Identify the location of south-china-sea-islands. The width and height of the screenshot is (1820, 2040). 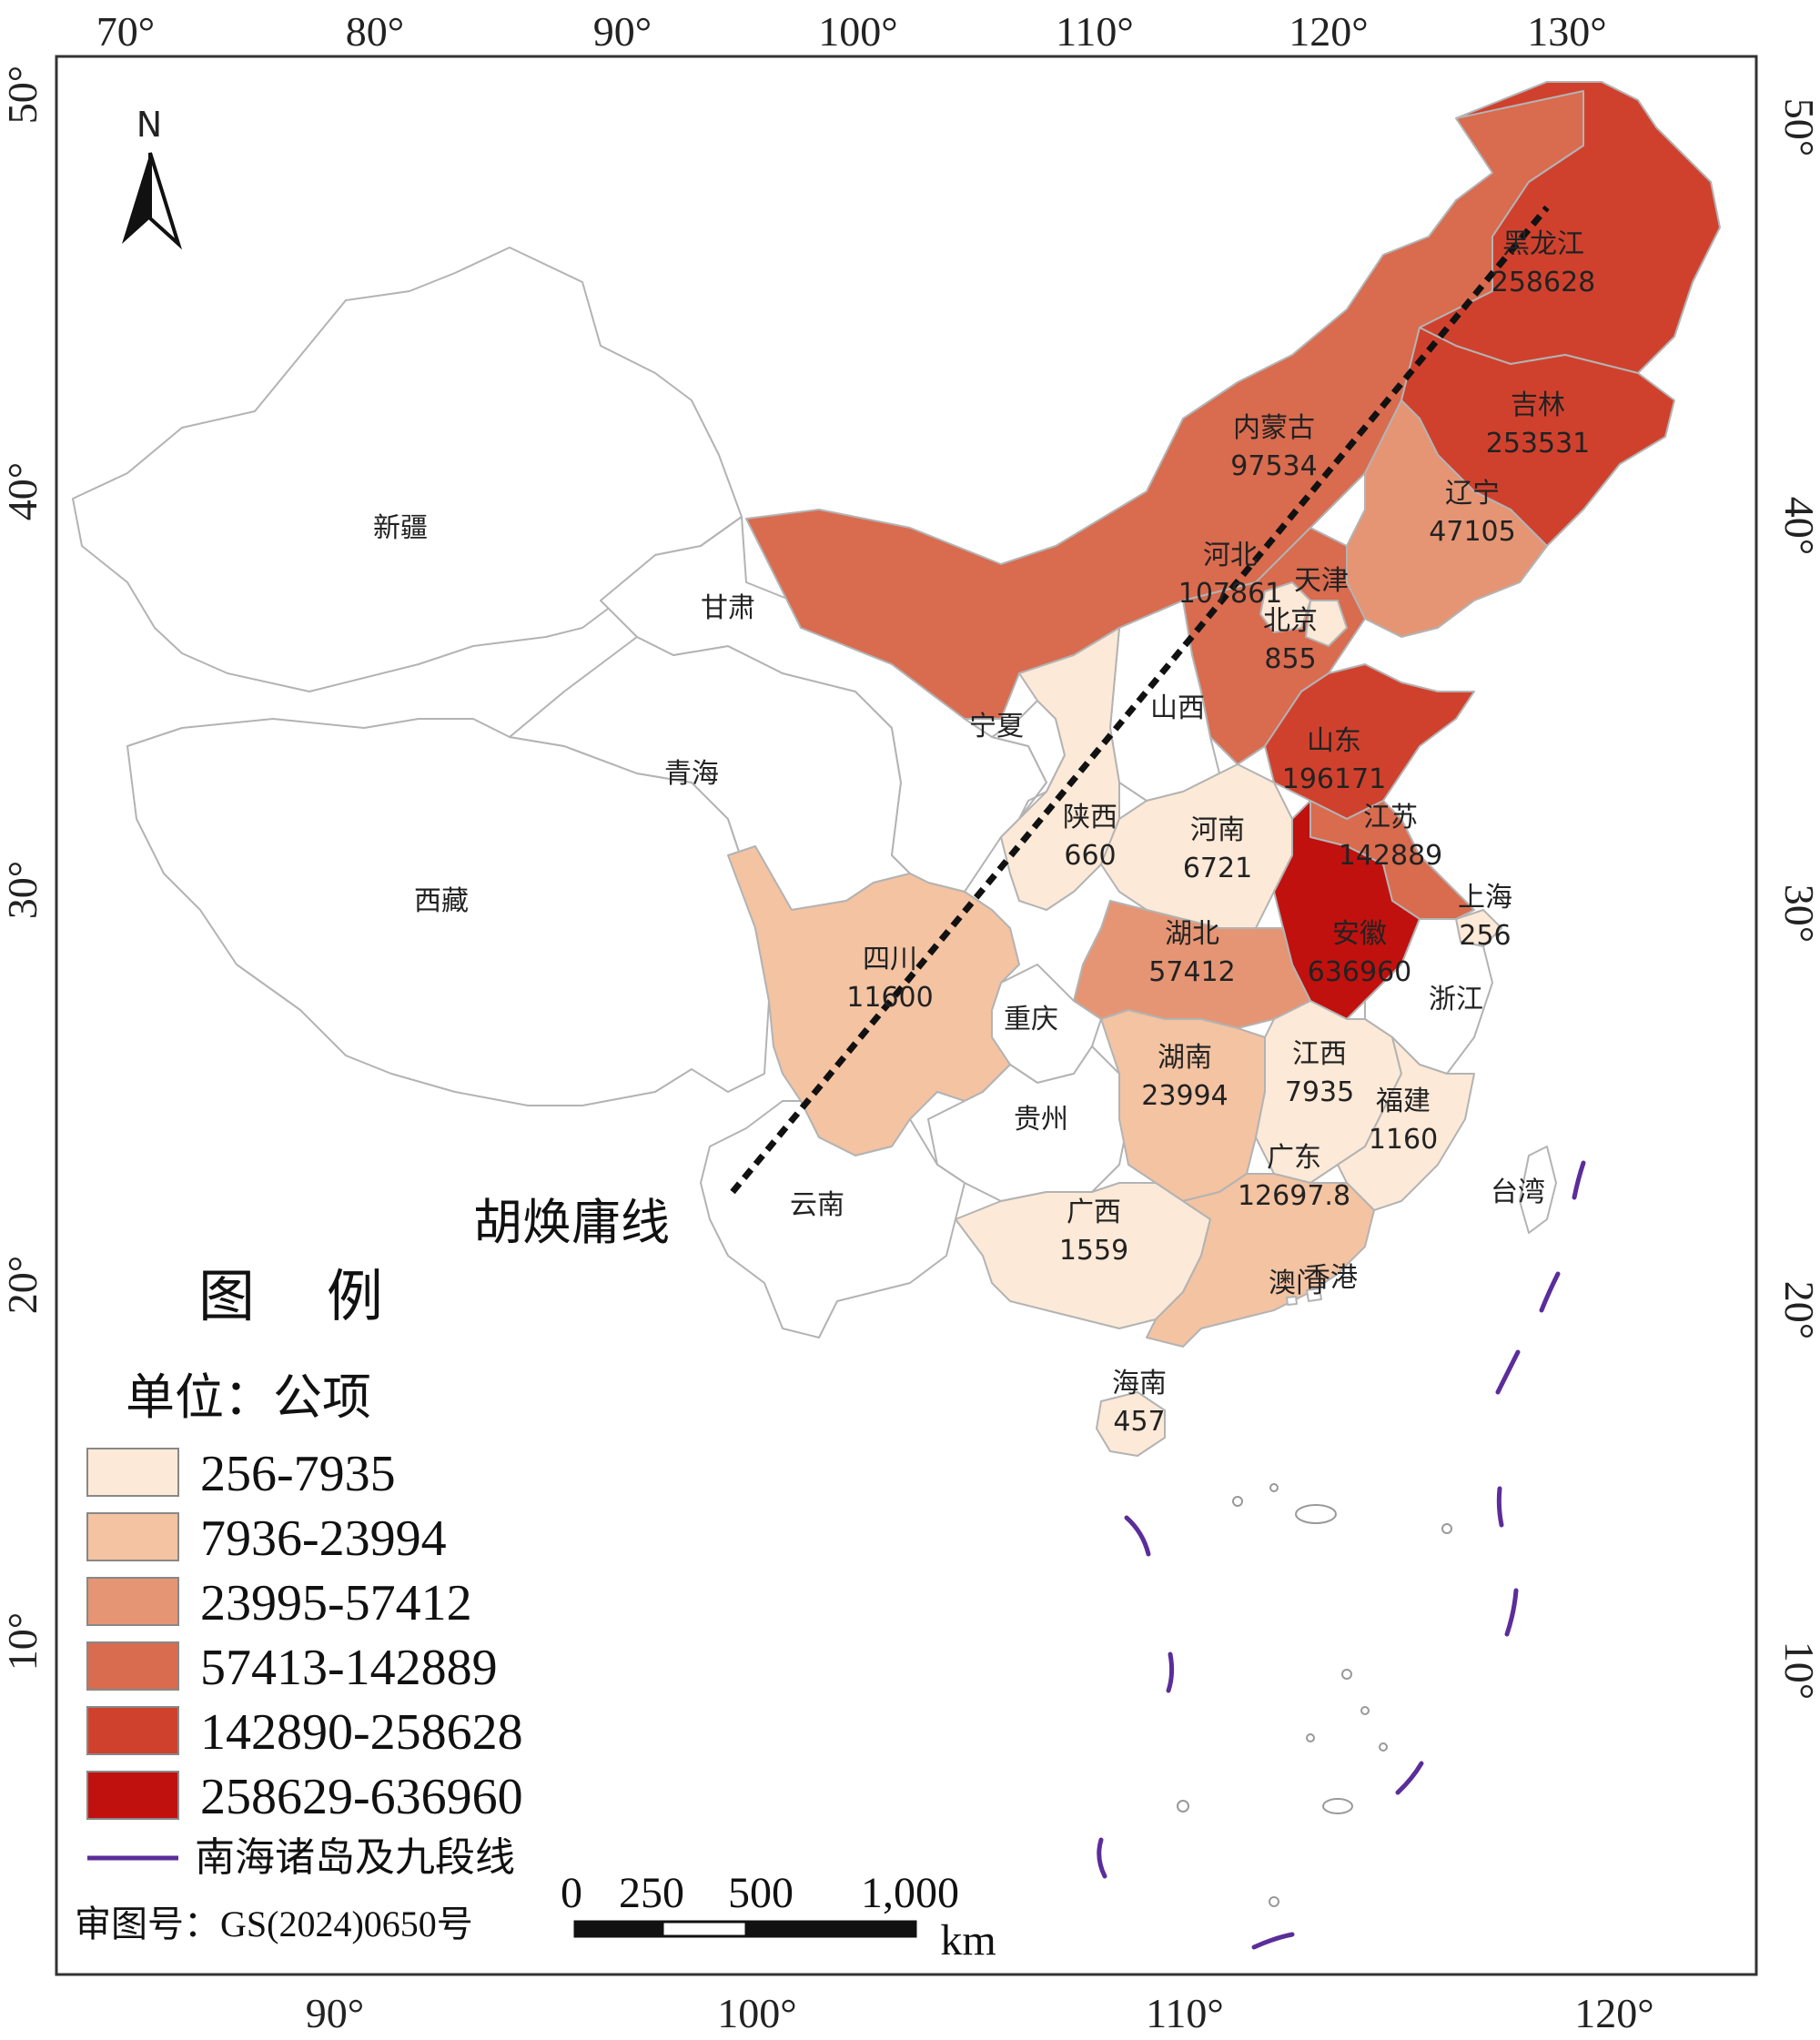
(1315, 1695).